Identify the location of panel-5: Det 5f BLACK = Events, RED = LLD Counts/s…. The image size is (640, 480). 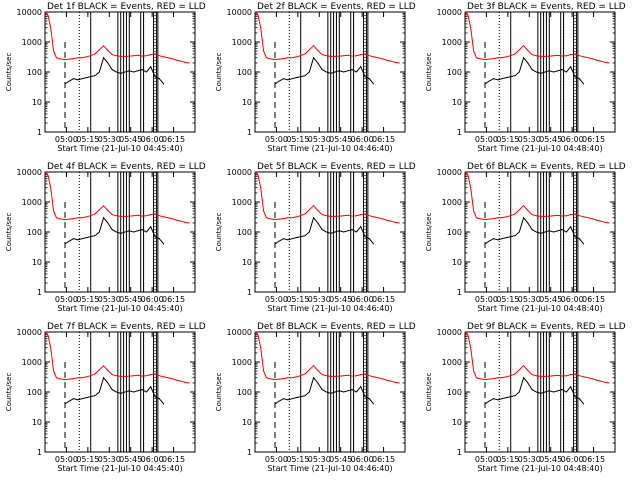
(315, 237).